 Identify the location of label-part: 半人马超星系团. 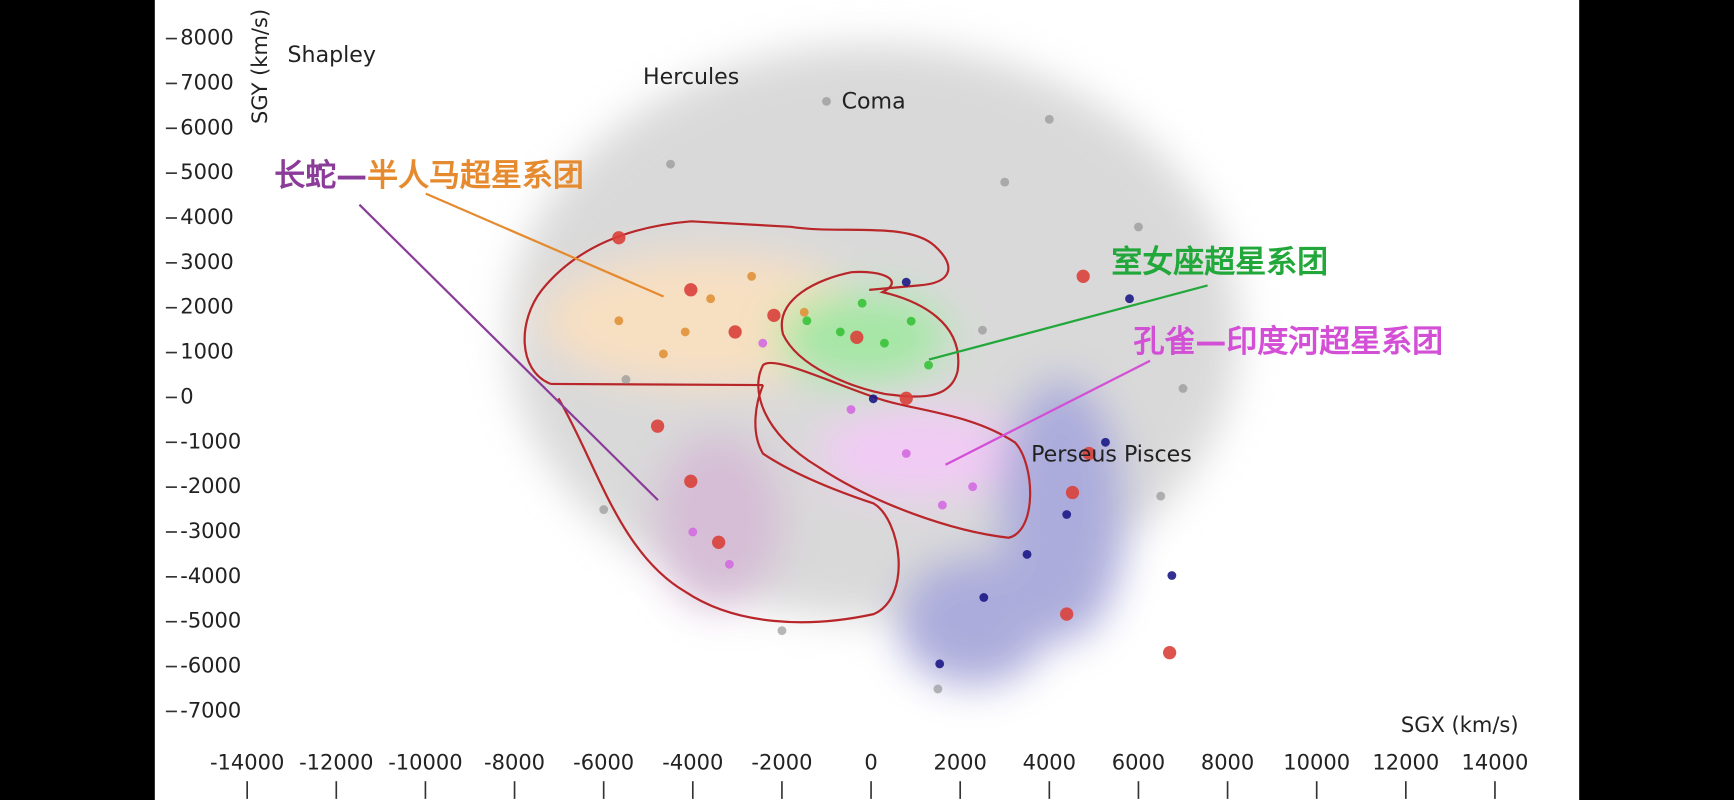
(475, 176).